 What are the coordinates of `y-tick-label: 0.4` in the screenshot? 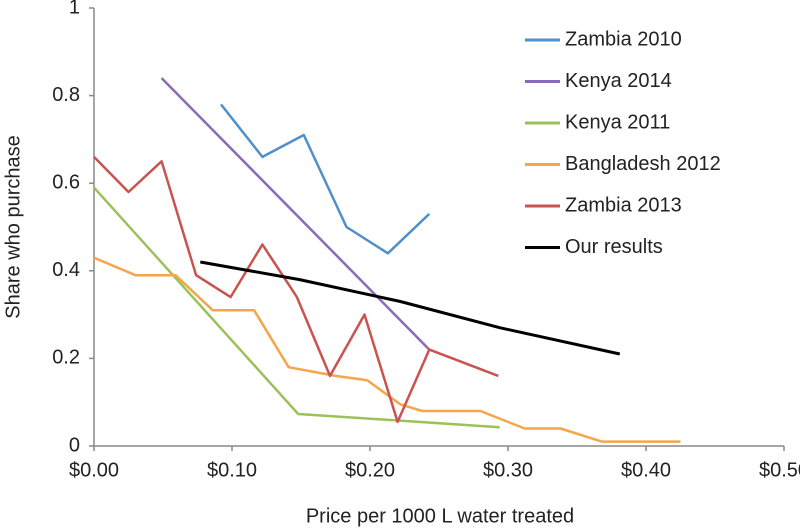 It's located at (66, 270).